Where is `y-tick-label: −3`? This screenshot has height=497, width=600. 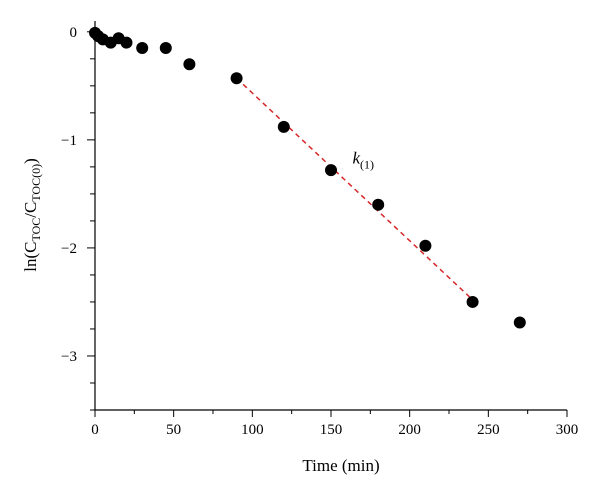
y-tick-label: −3 is located at coordinates (69, 357).